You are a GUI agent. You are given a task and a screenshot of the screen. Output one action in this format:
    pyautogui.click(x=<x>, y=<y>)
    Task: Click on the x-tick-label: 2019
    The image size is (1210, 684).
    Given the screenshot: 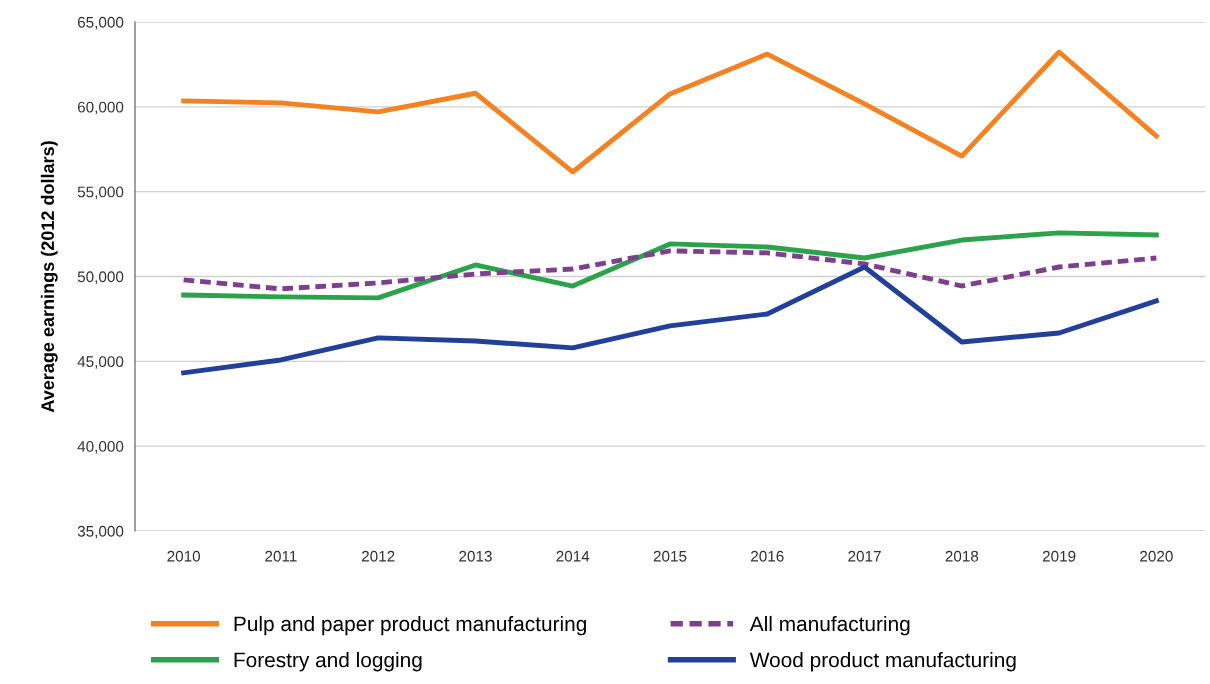 What is the action you would take?
    pyautogui.click(x=1059, y=556)
    